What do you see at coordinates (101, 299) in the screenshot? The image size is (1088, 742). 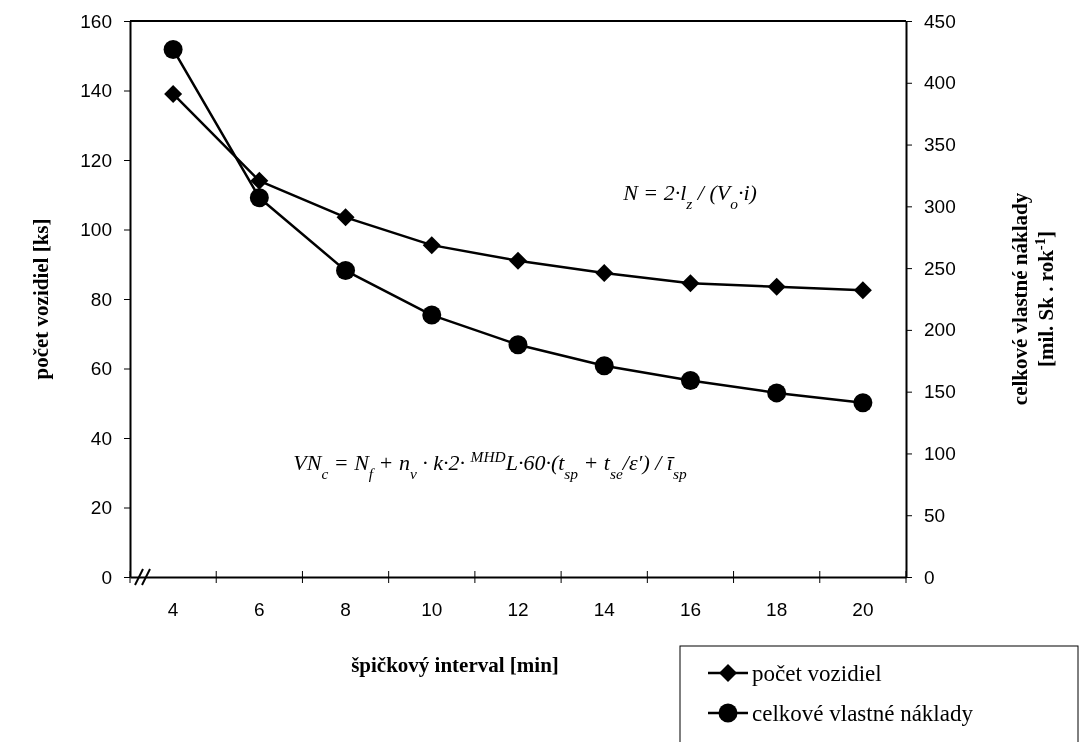 I see `y-tick-label: 80` at bounding box center [101, 299].